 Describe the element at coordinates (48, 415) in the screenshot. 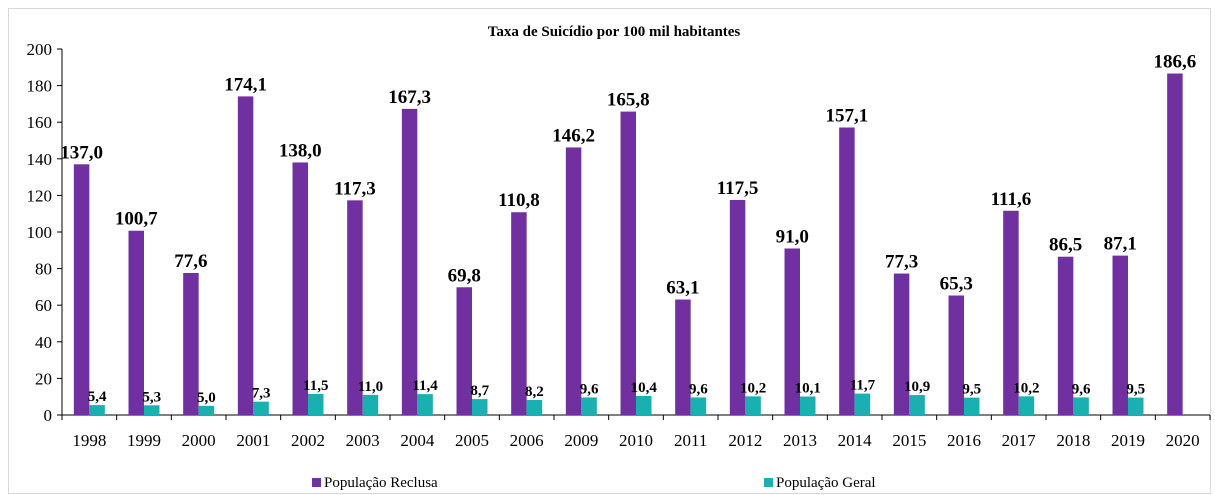

I see `y-tick-label: 0` at that location.